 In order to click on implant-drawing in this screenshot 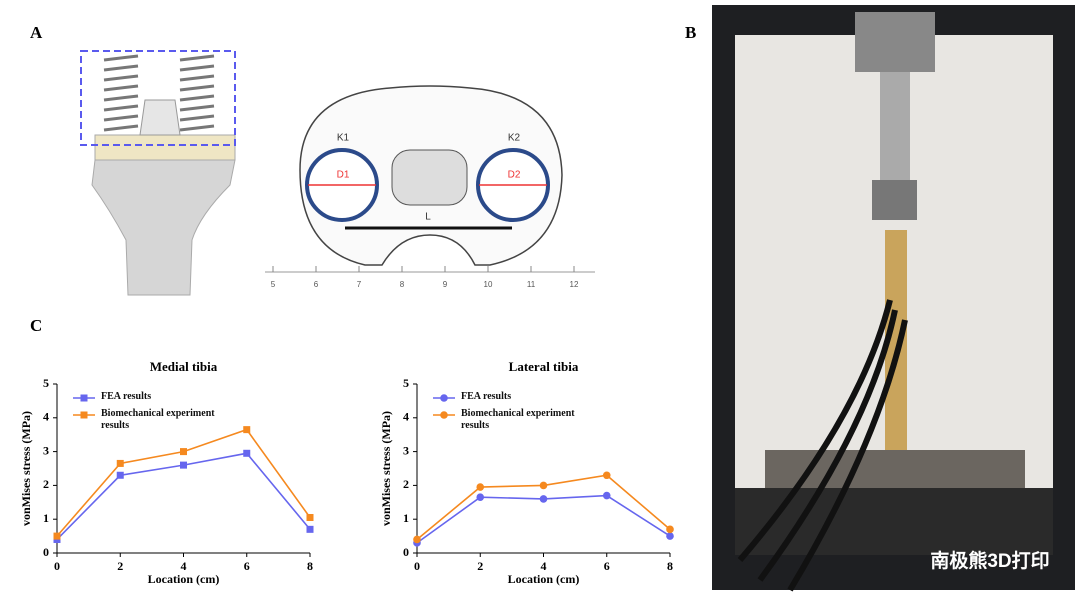, I will do `click(158, 173)`.